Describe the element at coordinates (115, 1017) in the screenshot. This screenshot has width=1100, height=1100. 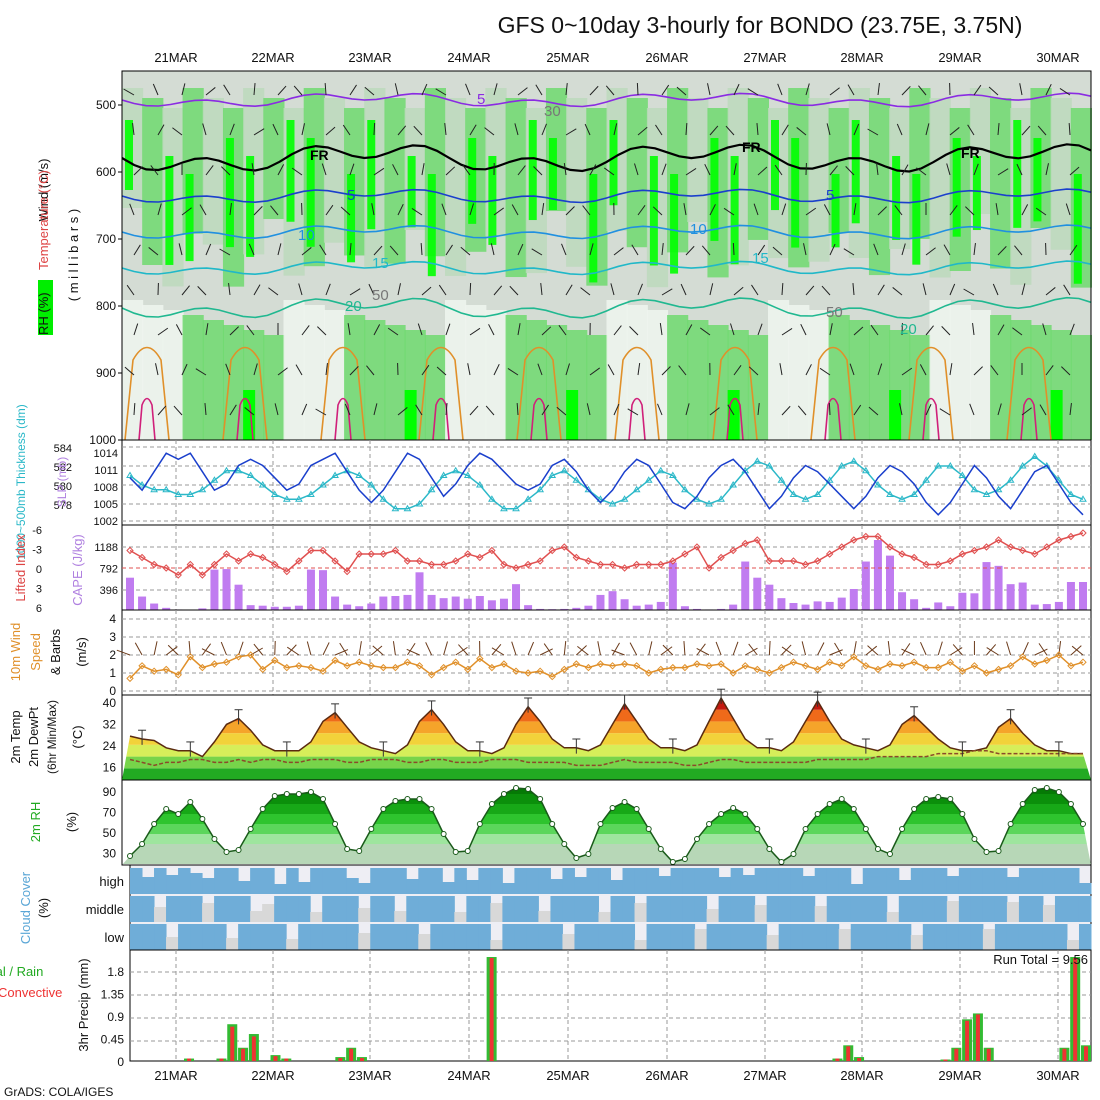
I see `precip-tick-label: 0.9` at that location.